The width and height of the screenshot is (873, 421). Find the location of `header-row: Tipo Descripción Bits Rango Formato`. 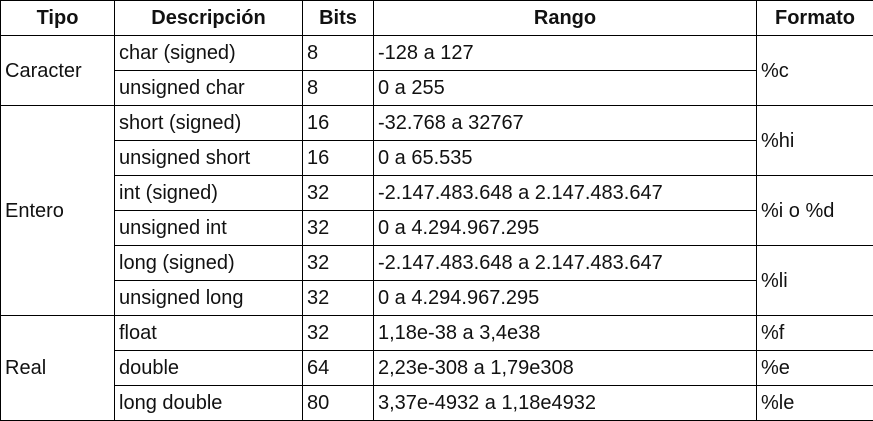

header-row: Tipo Descripción Bits Rango Formato is located at coordinates (436, 18).